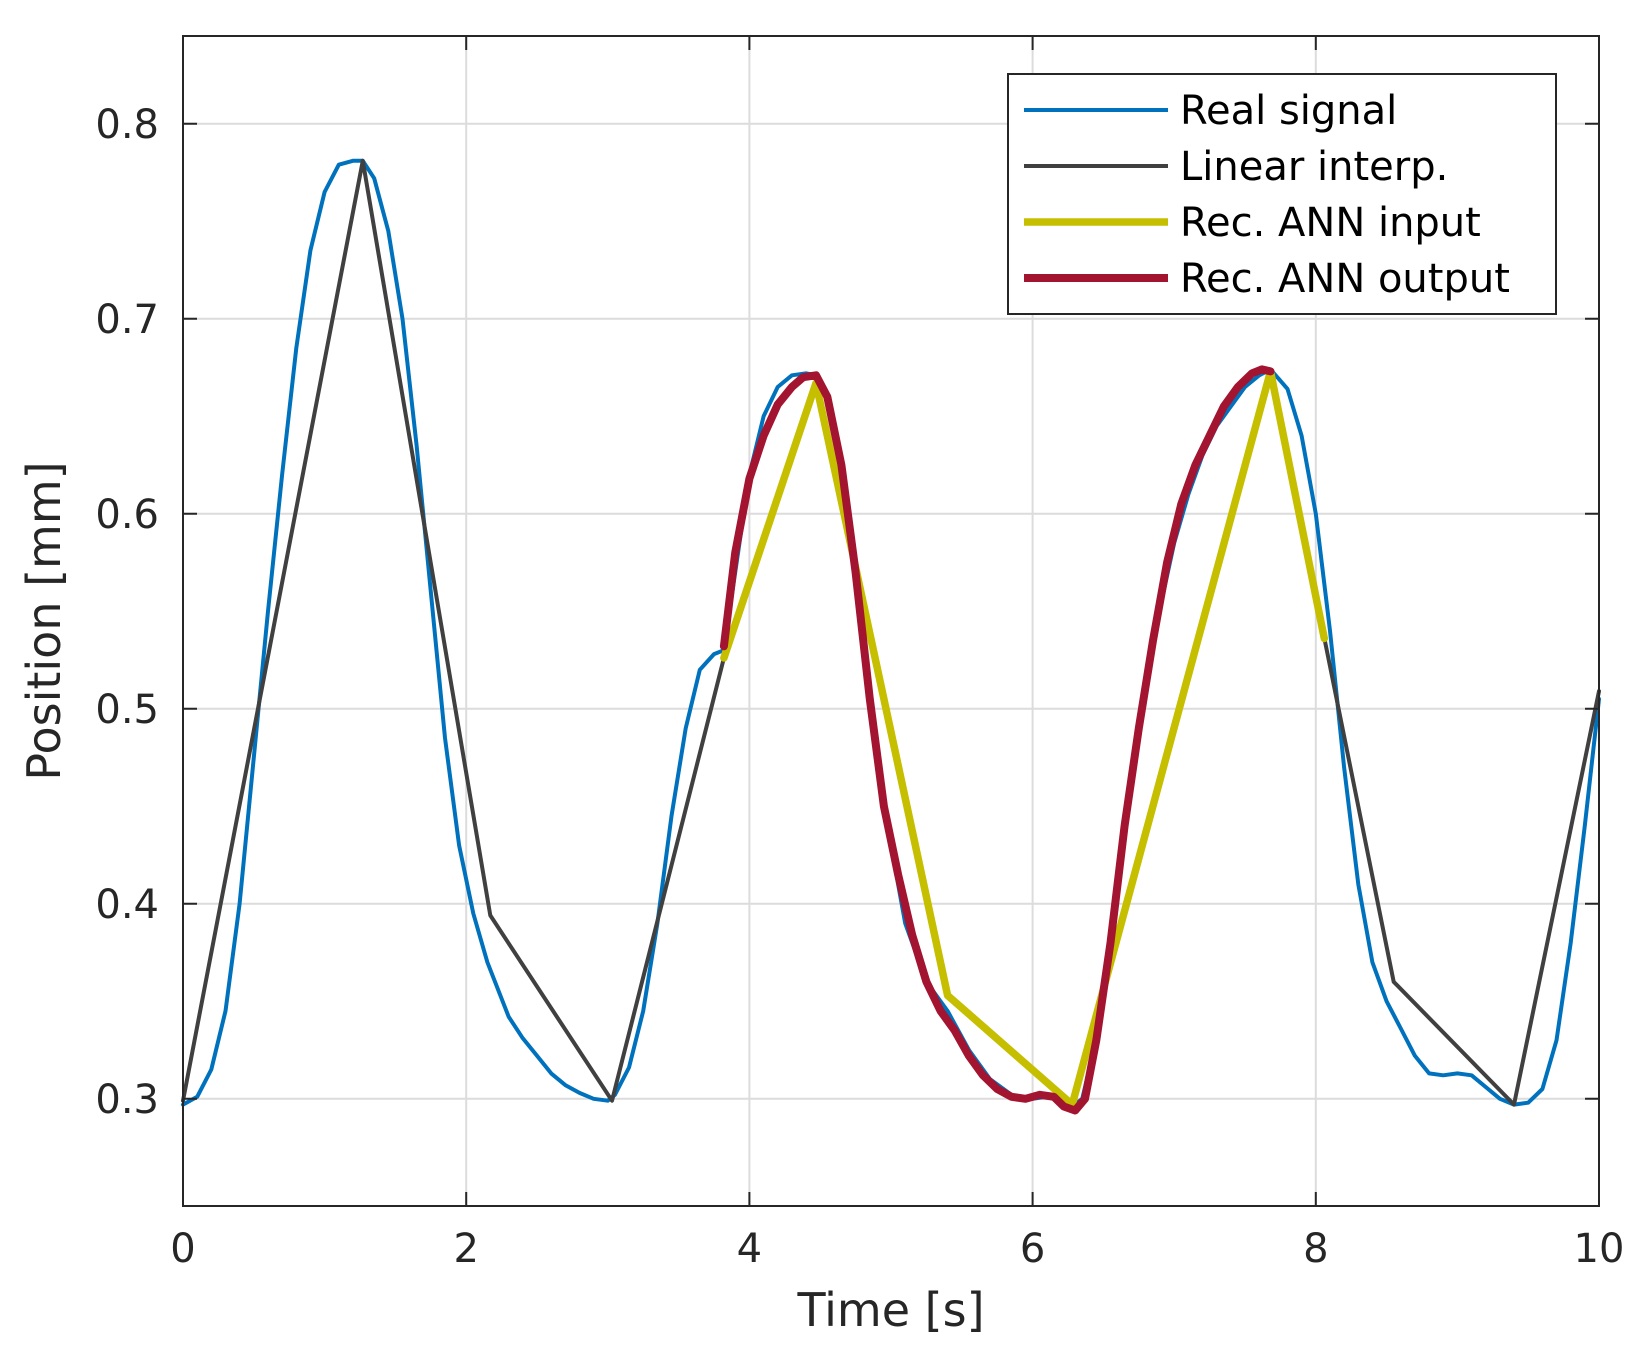  I want to click on y-tick-label: 0.7, so click(127, 320).